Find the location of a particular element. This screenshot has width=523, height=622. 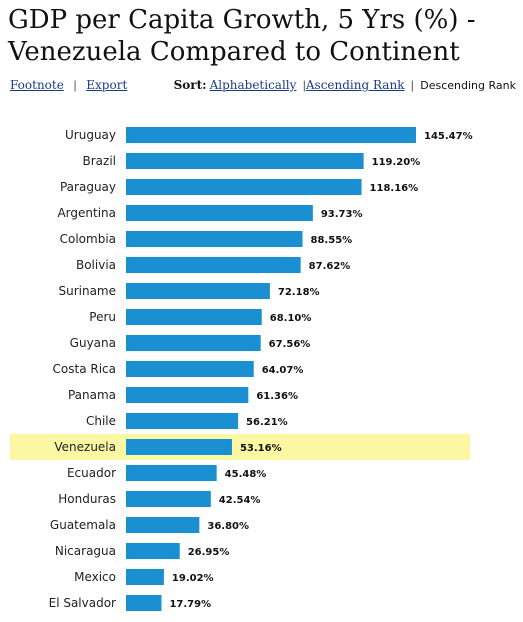

title-line-2: Venezuela Compared to Continent is located at coordinates (234, 52).